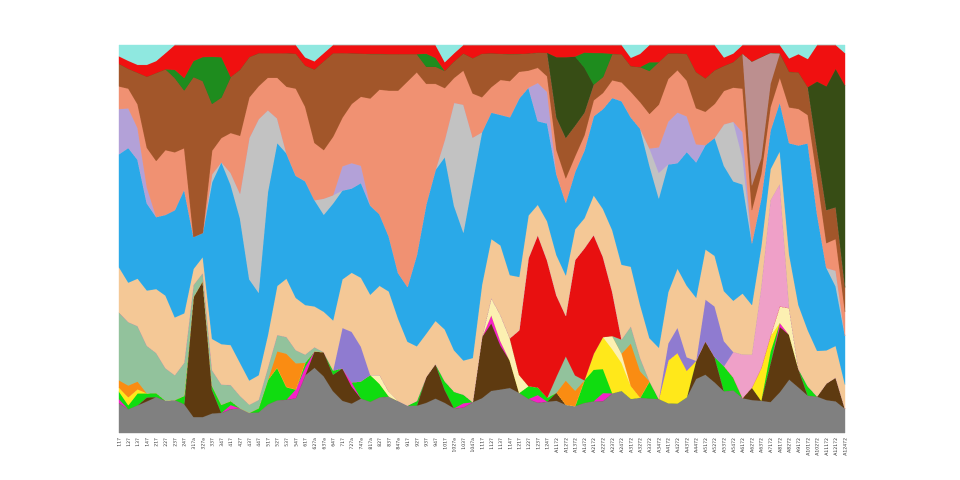 The image size is (960, 480). What do you see at coordinates (120, 442) in the screenshot?
I see `x-tick-label: 117` at bounding box center [120, 442].